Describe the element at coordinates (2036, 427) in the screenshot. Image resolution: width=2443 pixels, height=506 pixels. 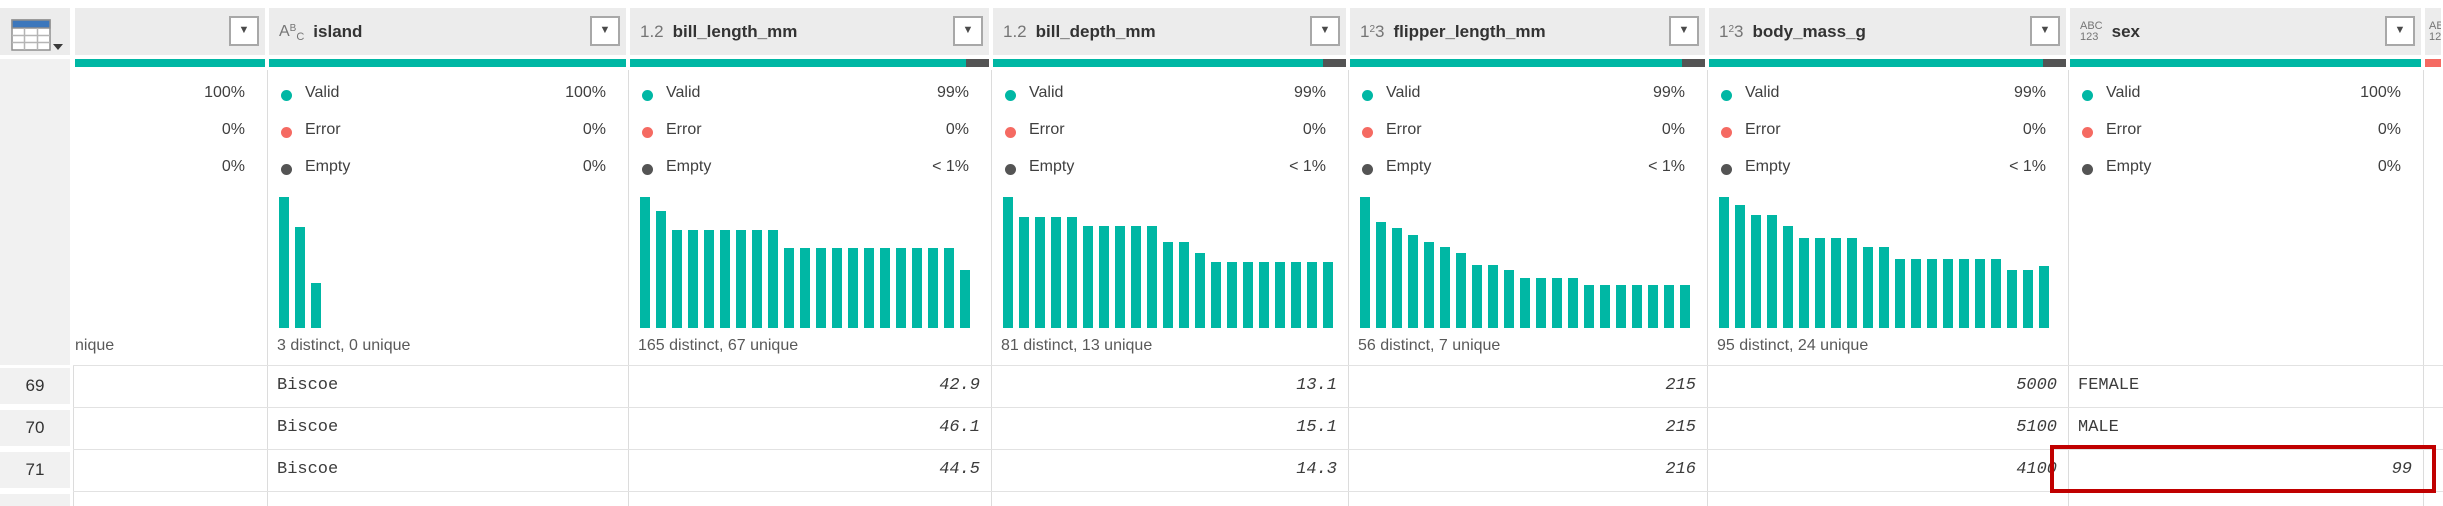
I see `cell-body_mass_g-row70: 5100` at that location.